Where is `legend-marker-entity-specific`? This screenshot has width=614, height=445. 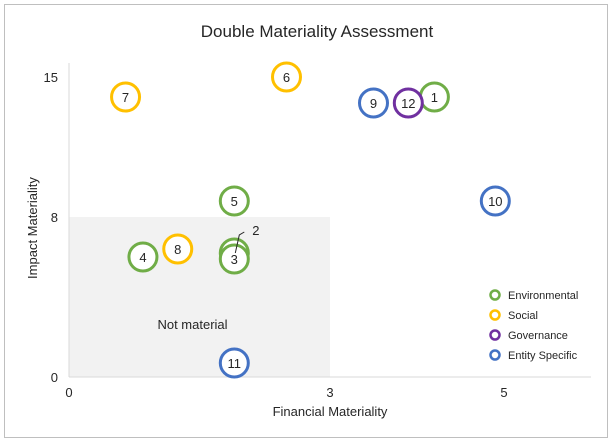 legend-marker-entity-specific is located at coordinates (495, 355).